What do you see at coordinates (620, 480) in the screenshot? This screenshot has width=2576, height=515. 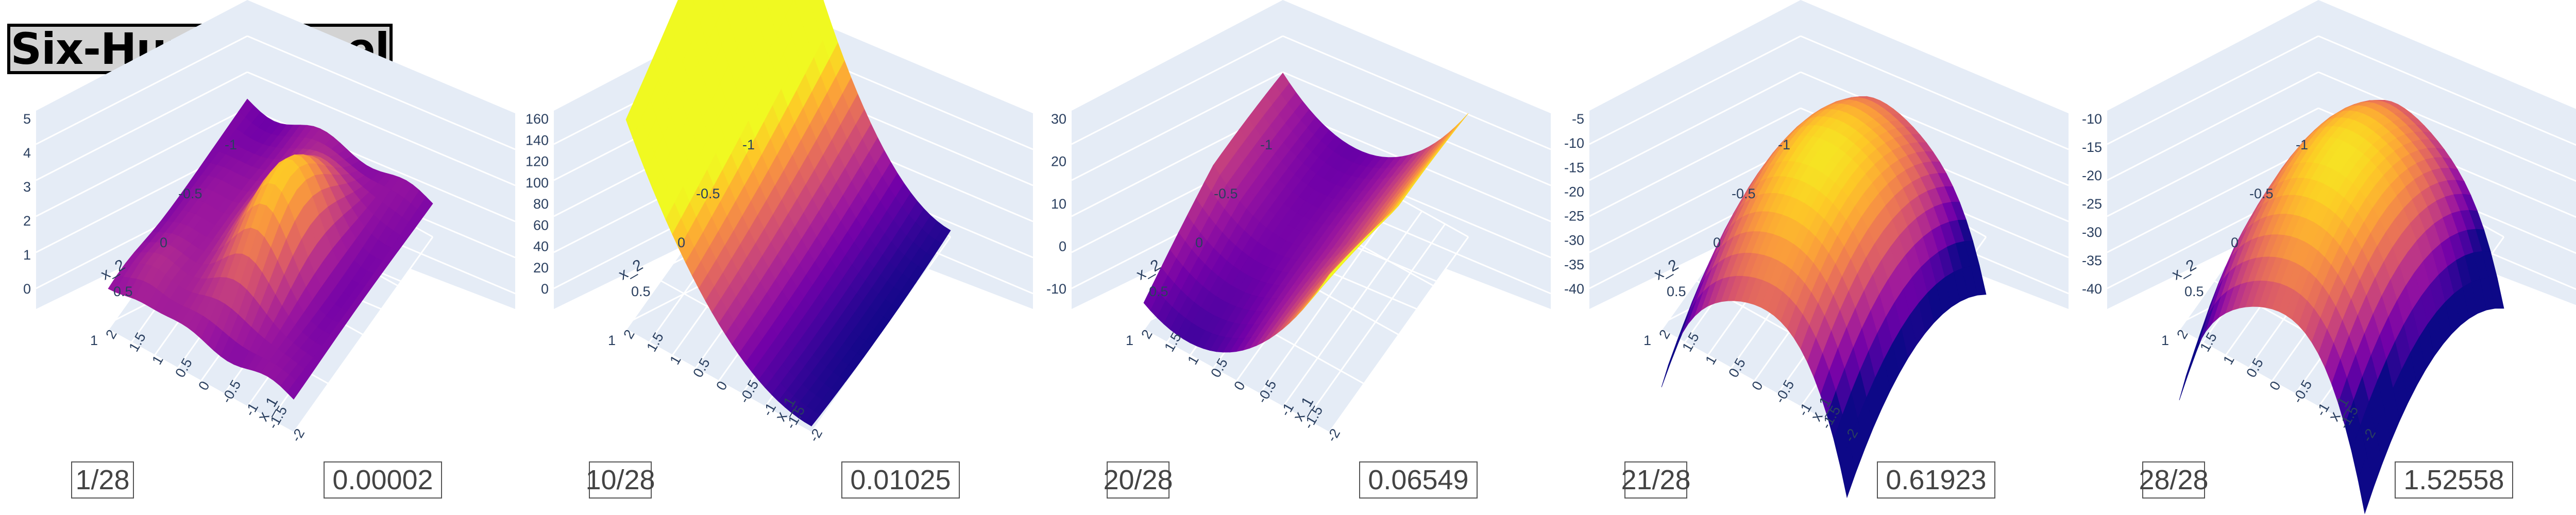 I see `step-label: 10/28` at bounding box center [620, 480].